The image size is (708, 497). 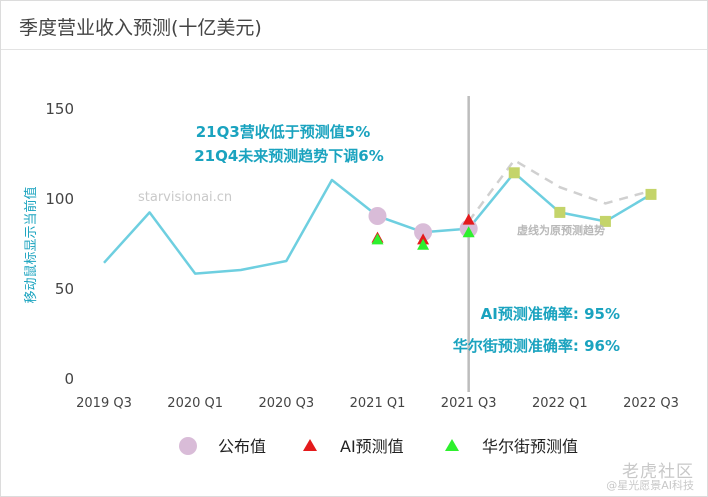 I want to click on x-tick-label: 2021 Q3, so click(x=469, y=403).